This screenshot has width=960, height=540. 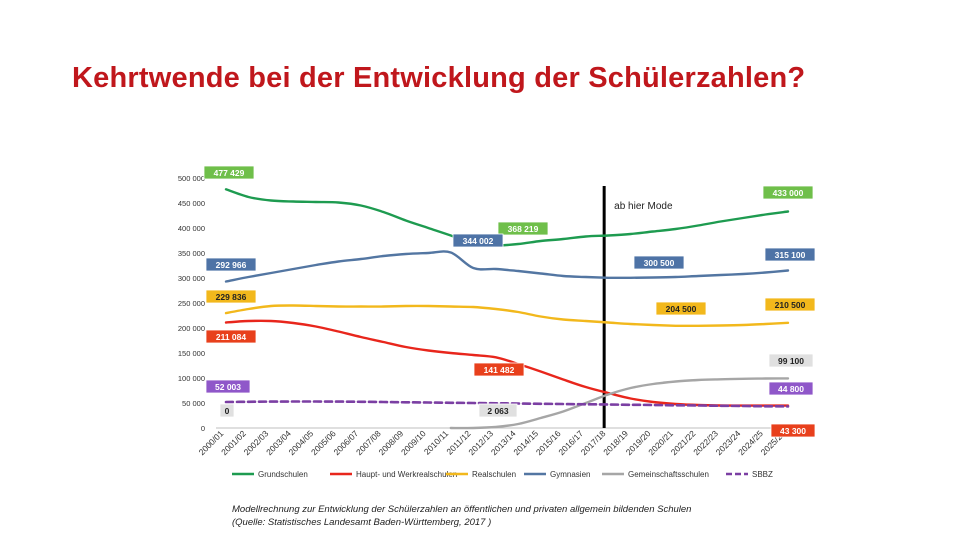 I want to click on data-label: 204 500, so click(x=681, y=309).